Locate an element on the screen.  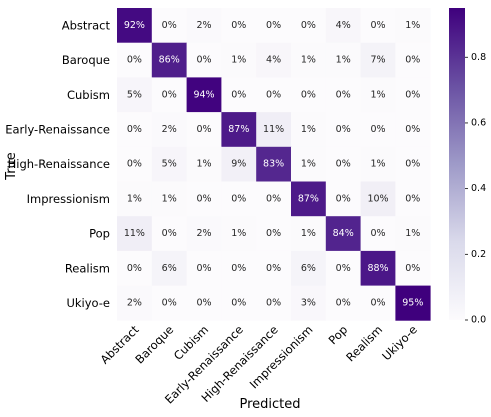
cell-value-label: 92% is located at coordinates (134, 25).